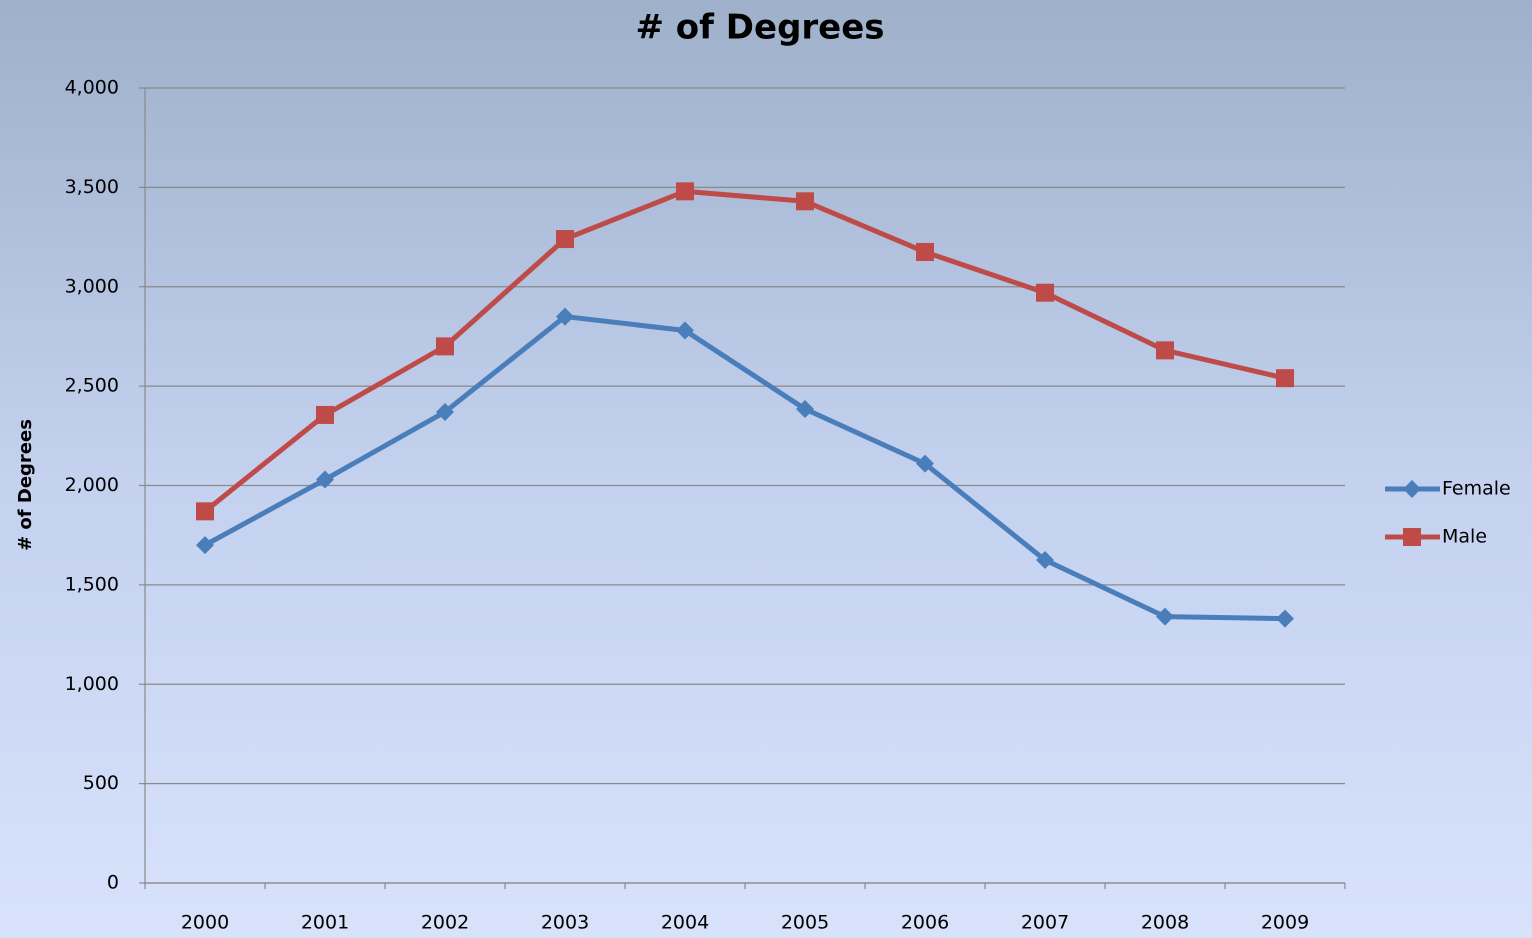 Image resolution: width=1532 pixels, height=938 pixels. Describe the element at coordinates (1464, 537) in the screenshot. I see `legend-label: Male` at that location.